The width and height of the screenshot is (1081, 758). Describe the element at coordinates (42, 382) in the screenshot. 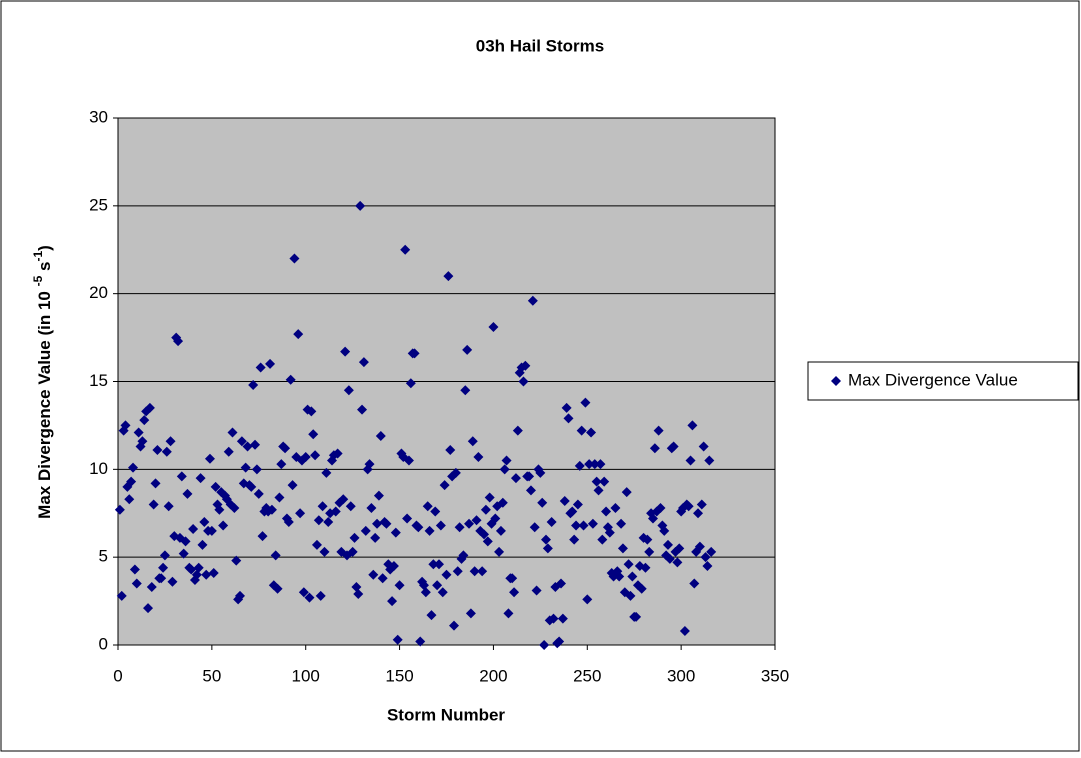

I see `y-axis-title: Max Divergence Value (in 10 -5 s-1)` at that location.